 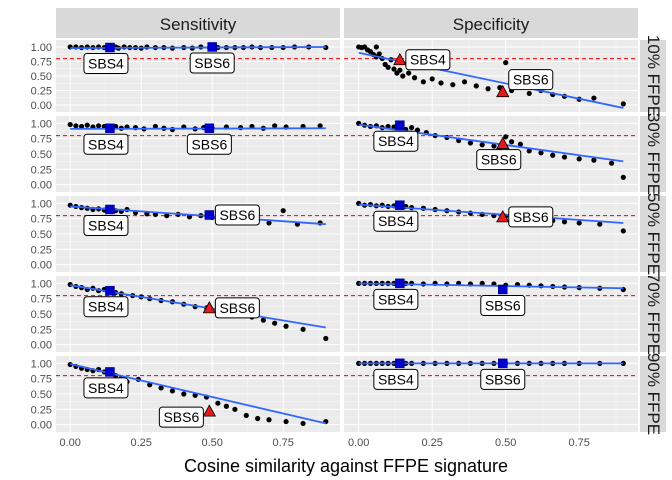 I want to click on x-axis-tick-labels: 0.00 0.25 0.50 0.75 0.00 0.25 0.50 0.75, so click(x=324, y=443).